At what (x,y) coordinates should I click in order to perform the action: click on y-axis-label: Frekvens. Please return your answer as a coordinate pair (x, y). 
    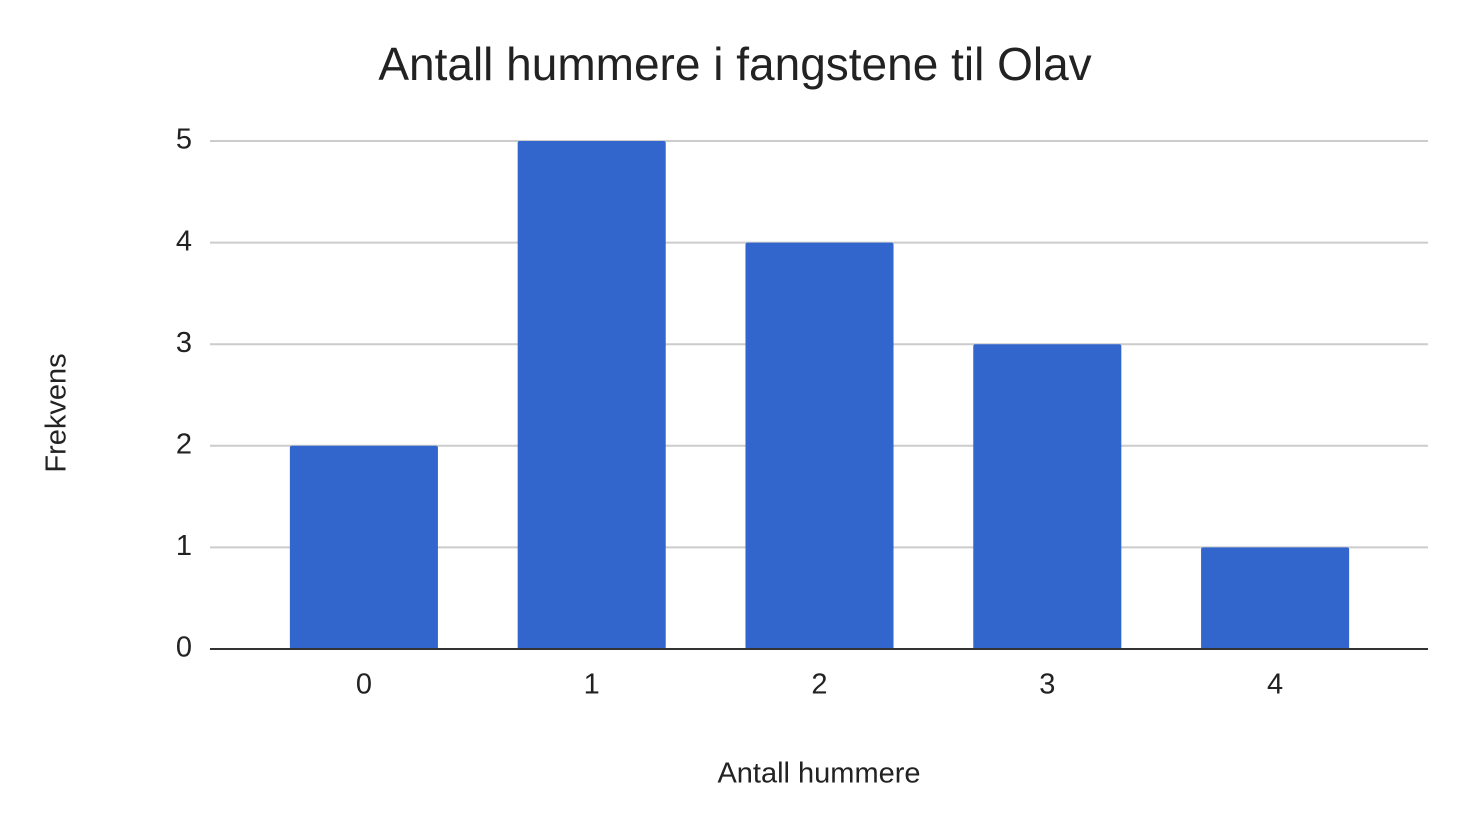
    Looking at the image, I should click on (57, 412).